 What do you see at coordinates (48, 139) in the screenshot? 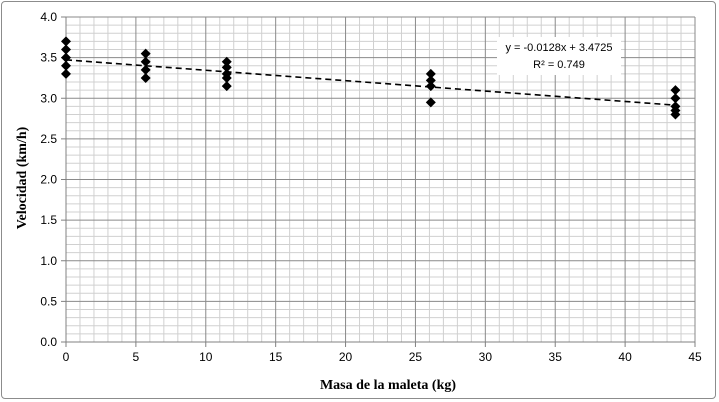
I see `y-tick-label: 2.5` at bounding box center [48, 139].